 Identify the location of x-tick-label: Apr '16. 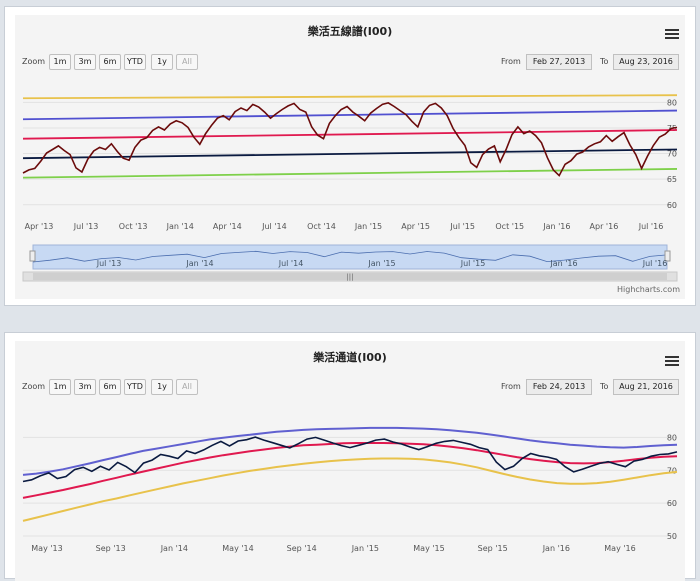
(604, 226).